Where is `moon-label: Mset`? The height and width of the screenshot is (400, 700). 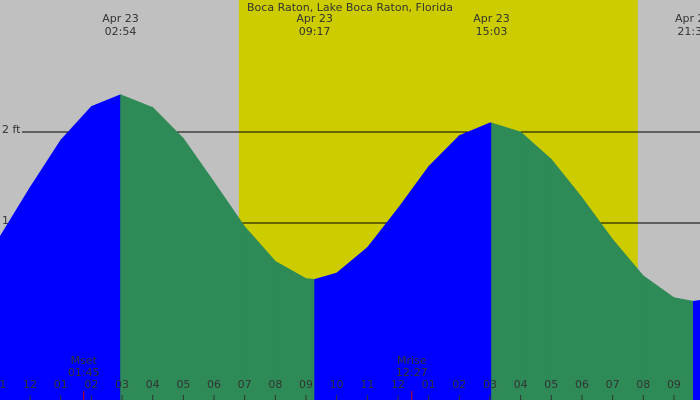 moon-label: Mset is located at coordinates (84, 360).